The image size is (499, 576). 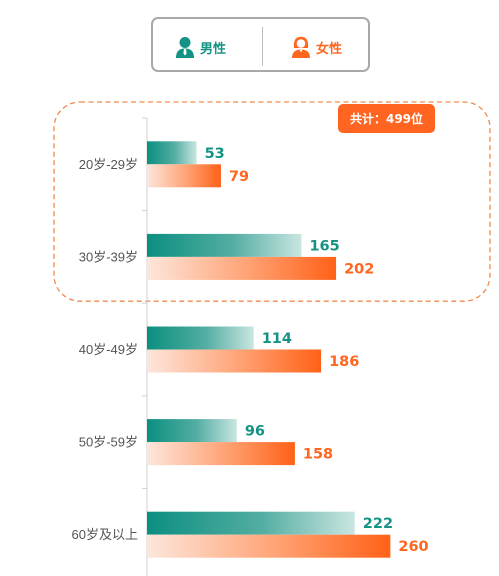 What do you see at coordinates (105, 534) in the screenshot?
I see `category-label: 60岁及以上` at bounding box center [105, 534].